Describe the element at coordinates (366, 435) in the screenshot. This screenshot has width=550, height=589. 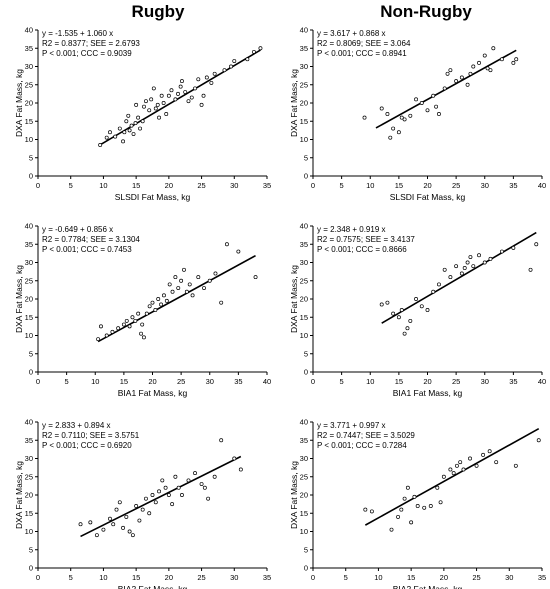
I see `stats-annotation-line: R2 = 0.7447; SEE = 3.5029` at that location.